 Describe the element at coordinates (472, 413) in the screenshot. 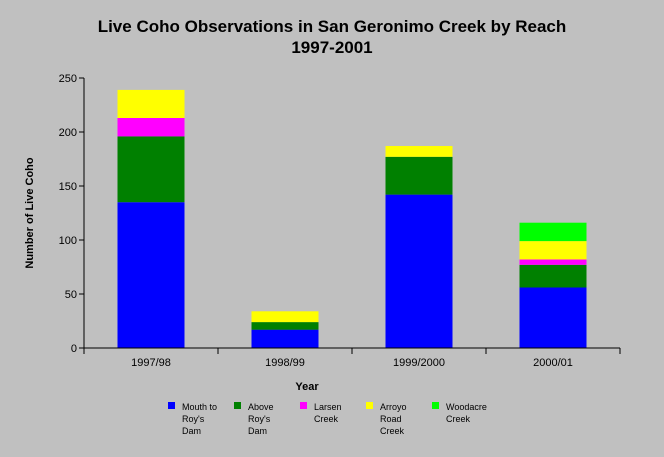

I see `legend-label: Woodacre Creek` at that location.